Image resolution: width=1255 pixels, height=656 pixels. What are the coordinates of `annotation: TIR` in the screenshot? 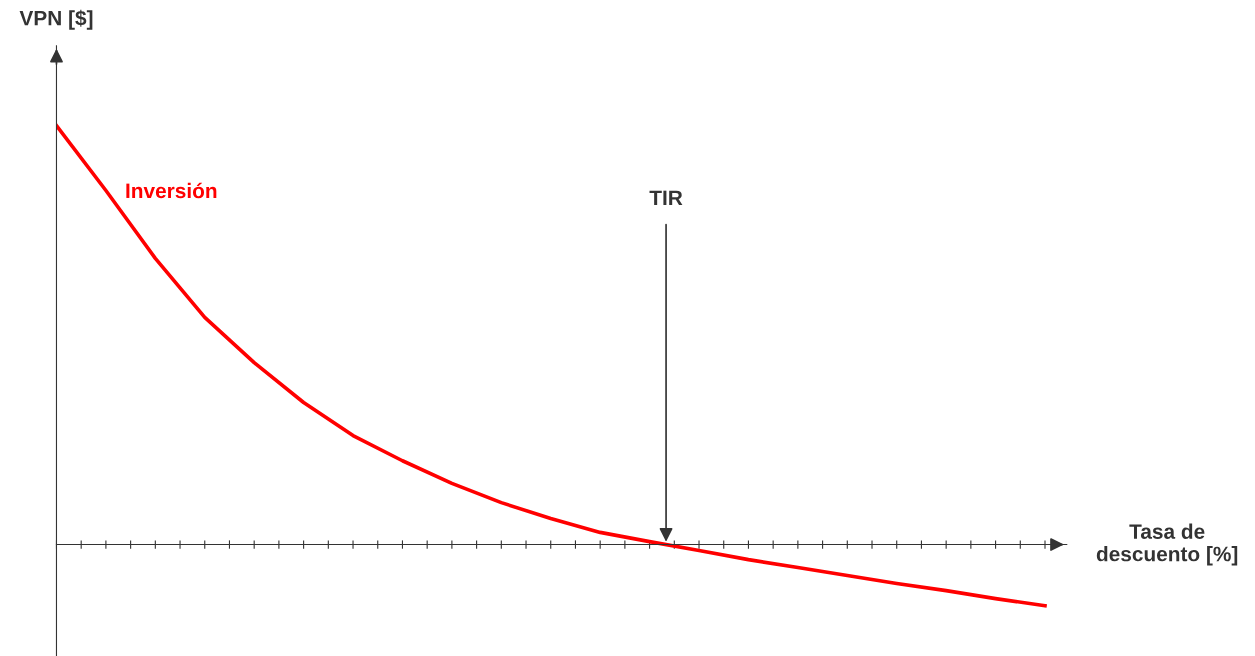 It's located at (666, 198).